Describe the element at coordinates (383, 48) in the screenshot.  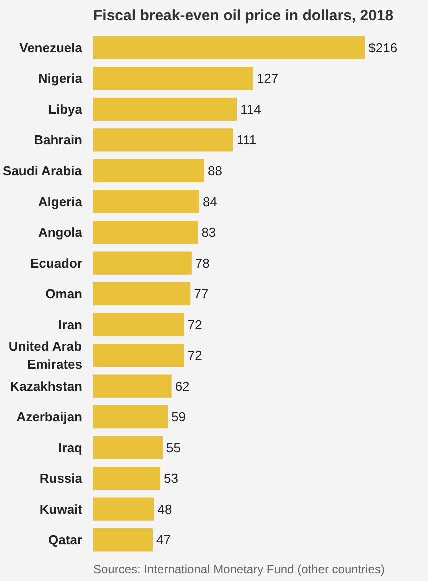
I see `data-label: $216` at that location.